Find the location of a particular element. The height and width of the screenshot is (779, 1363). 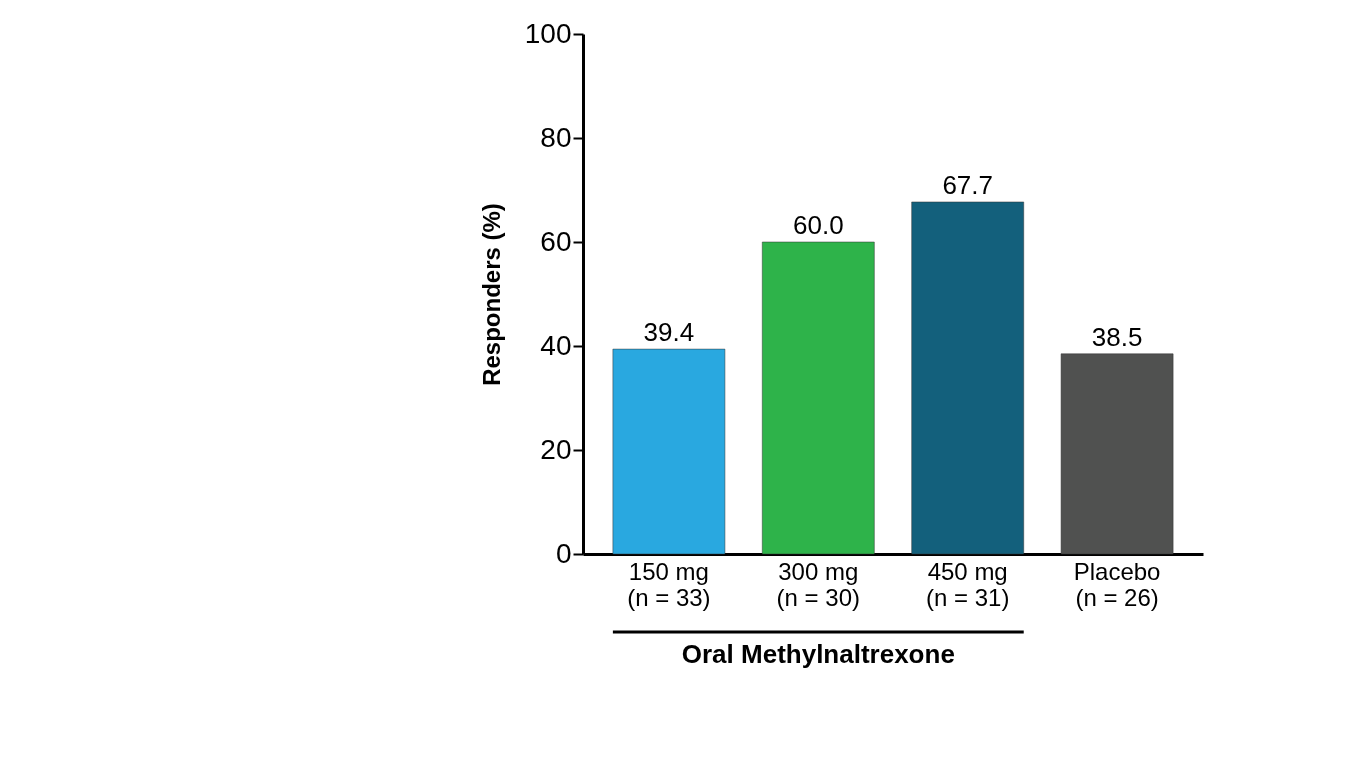

y-tick-label: 40 is located at coordinates (556, 345).